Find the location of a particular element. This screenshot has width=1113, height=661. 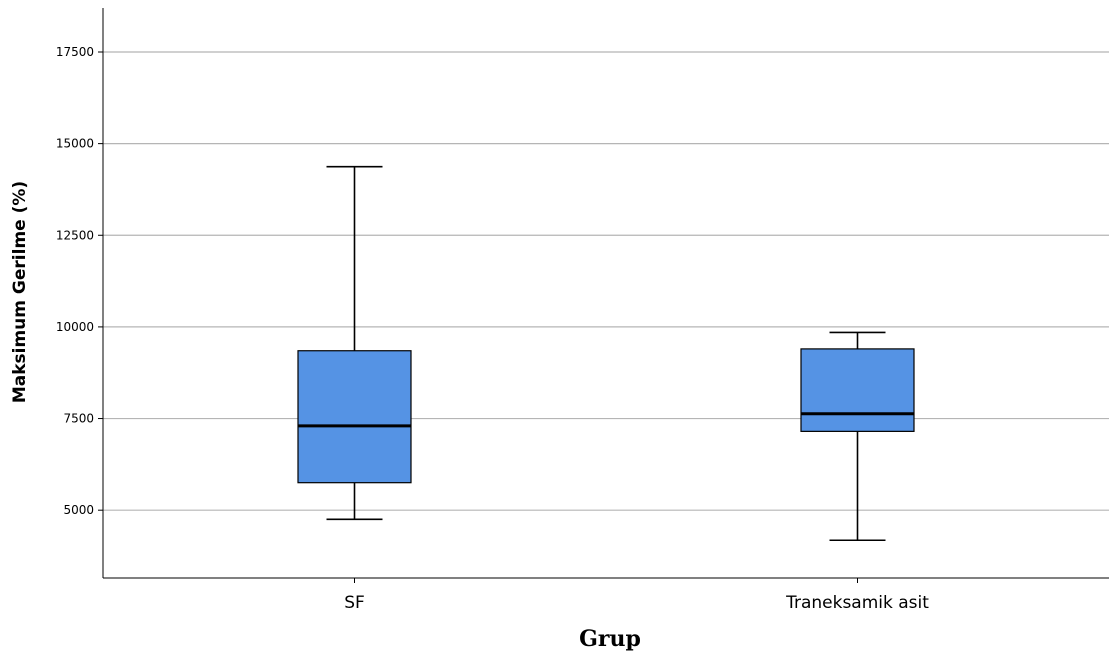

x-category-label: SF is located at coordinates (354, 603).